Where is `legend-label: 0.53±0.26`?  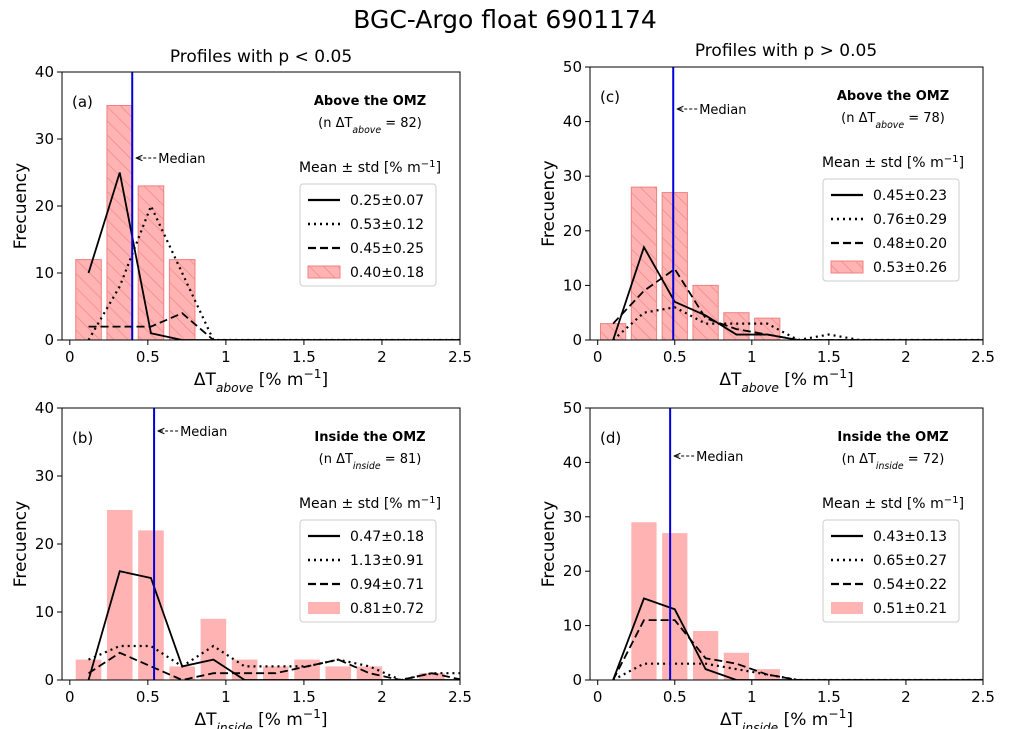 legend-label: 0.53±0.26 is located at coordinates (910, 268).